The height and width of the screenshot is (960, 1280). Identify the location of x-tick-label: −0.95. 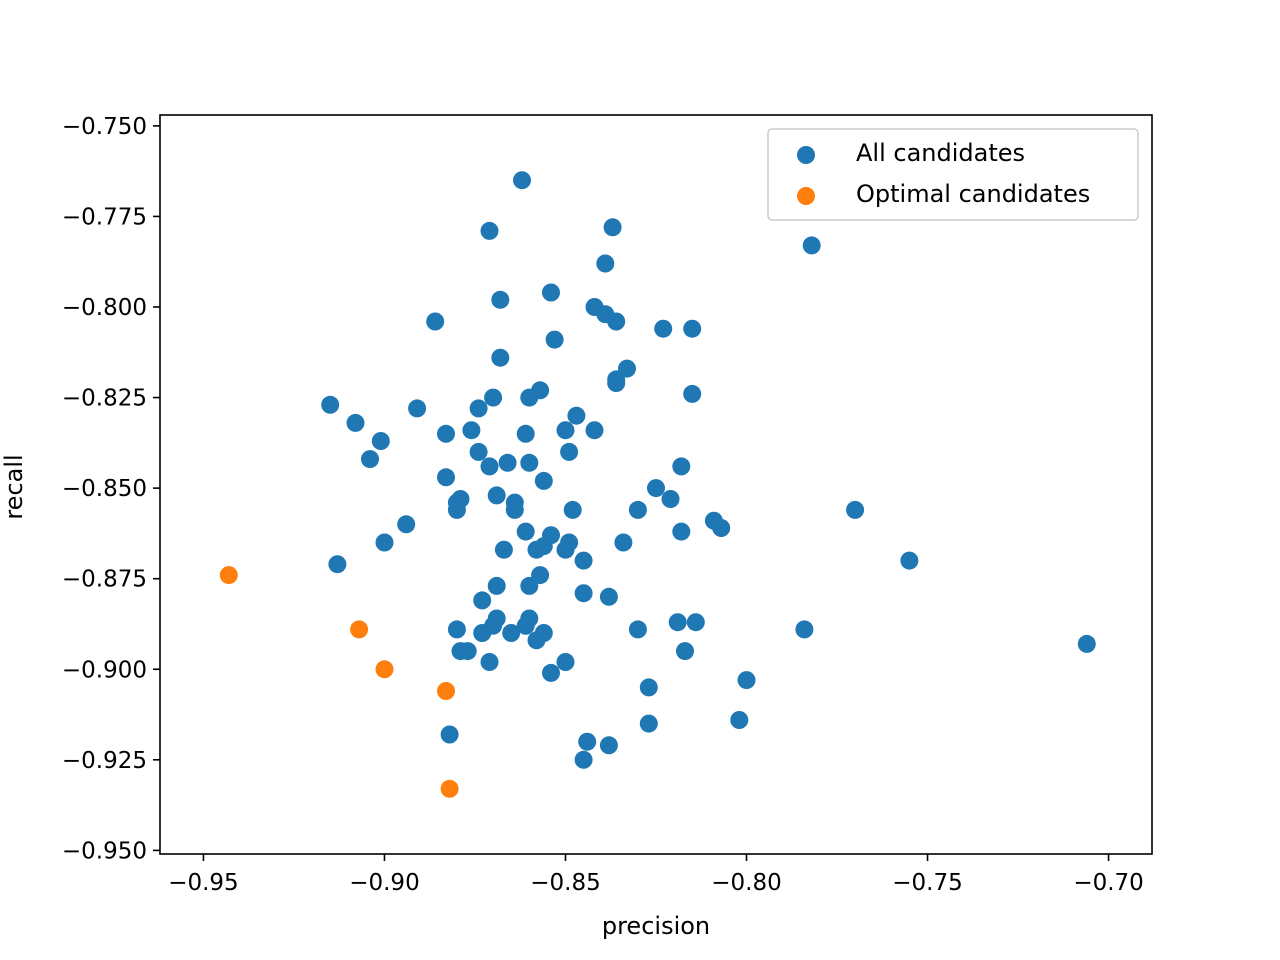
(203, 883).